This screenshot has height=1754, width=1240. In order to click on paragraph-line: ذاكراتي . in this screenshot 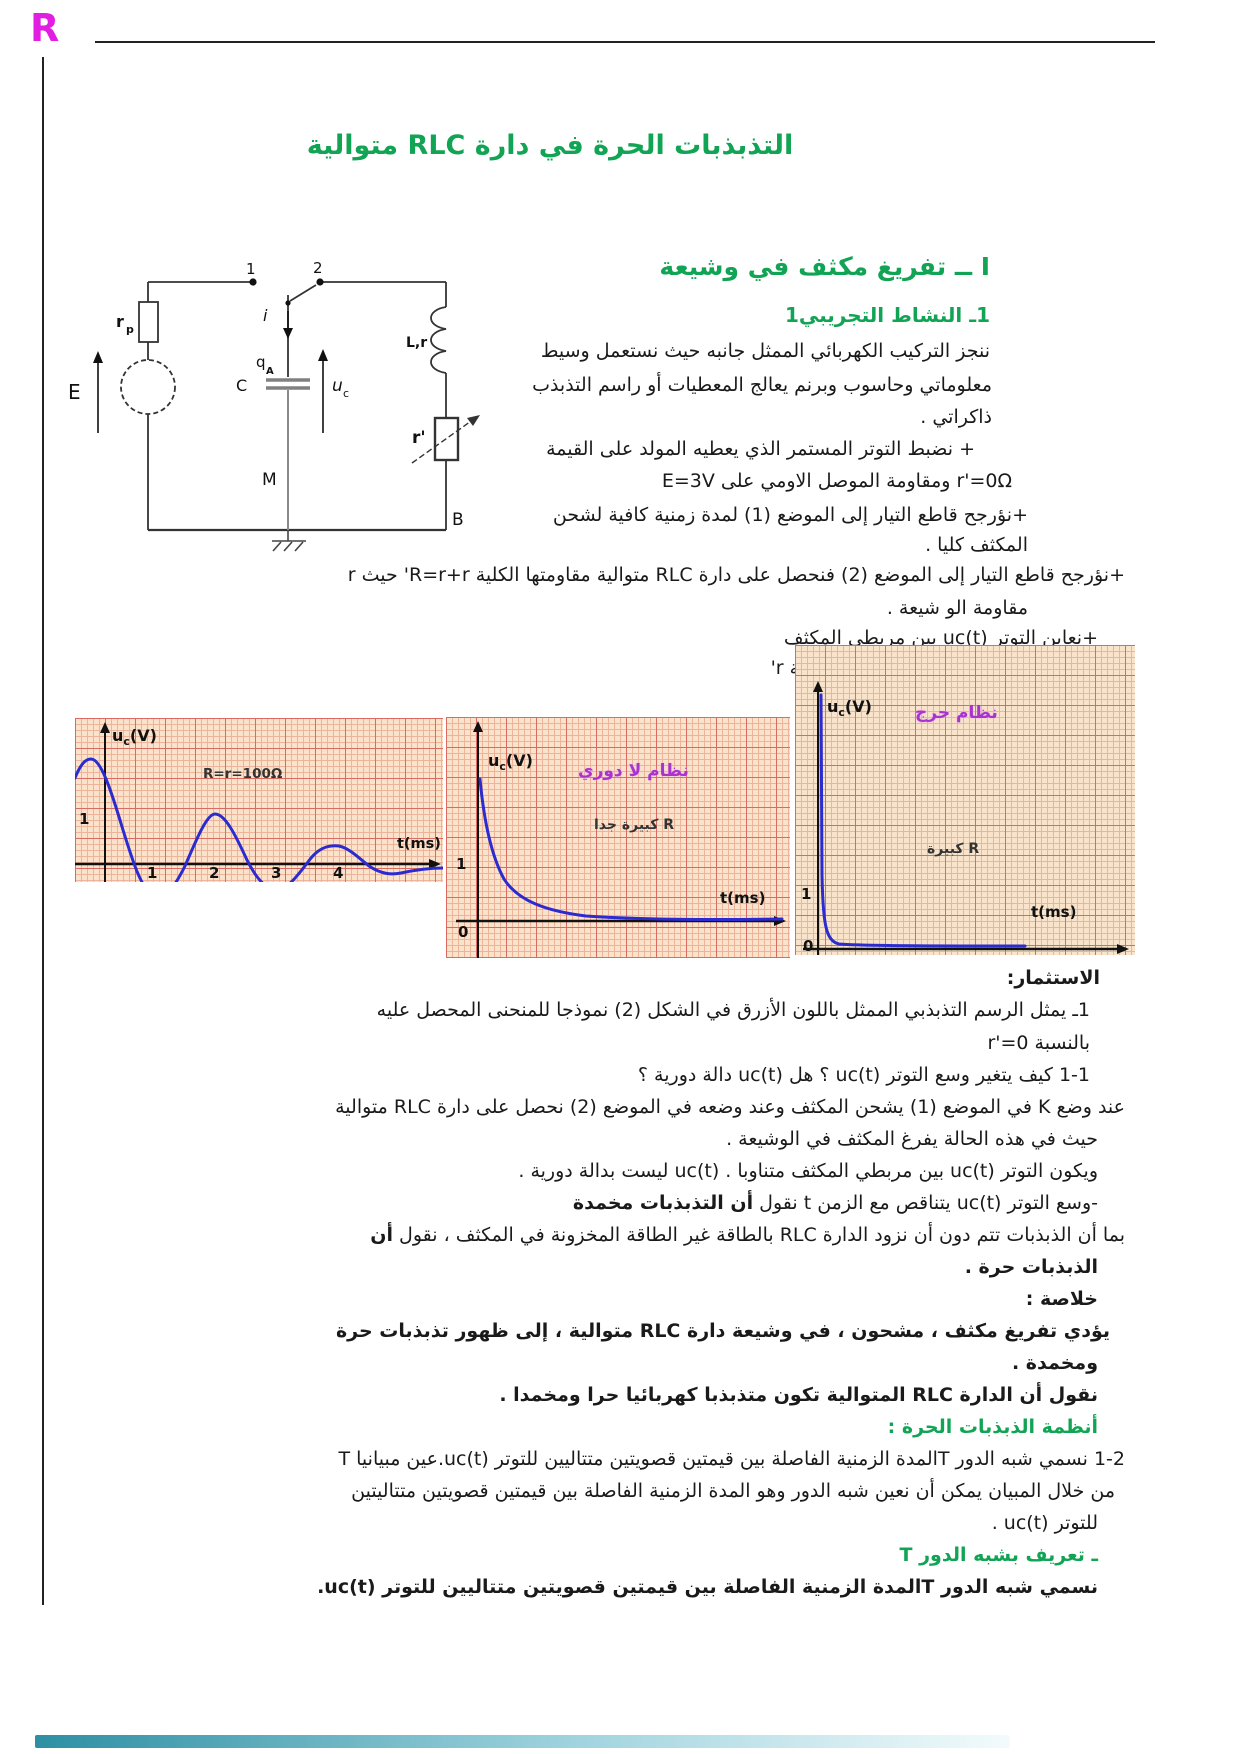, I will do `click(956, 417)`.